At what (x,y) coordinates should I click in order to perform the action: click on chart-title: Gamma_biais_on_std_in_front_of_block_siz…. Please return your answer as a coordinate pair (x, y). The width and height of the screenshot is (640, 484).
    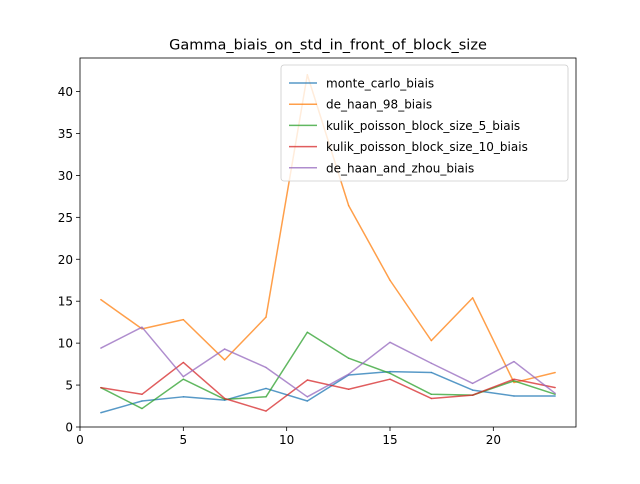
    Looking at the image, I should click on (328, 46).